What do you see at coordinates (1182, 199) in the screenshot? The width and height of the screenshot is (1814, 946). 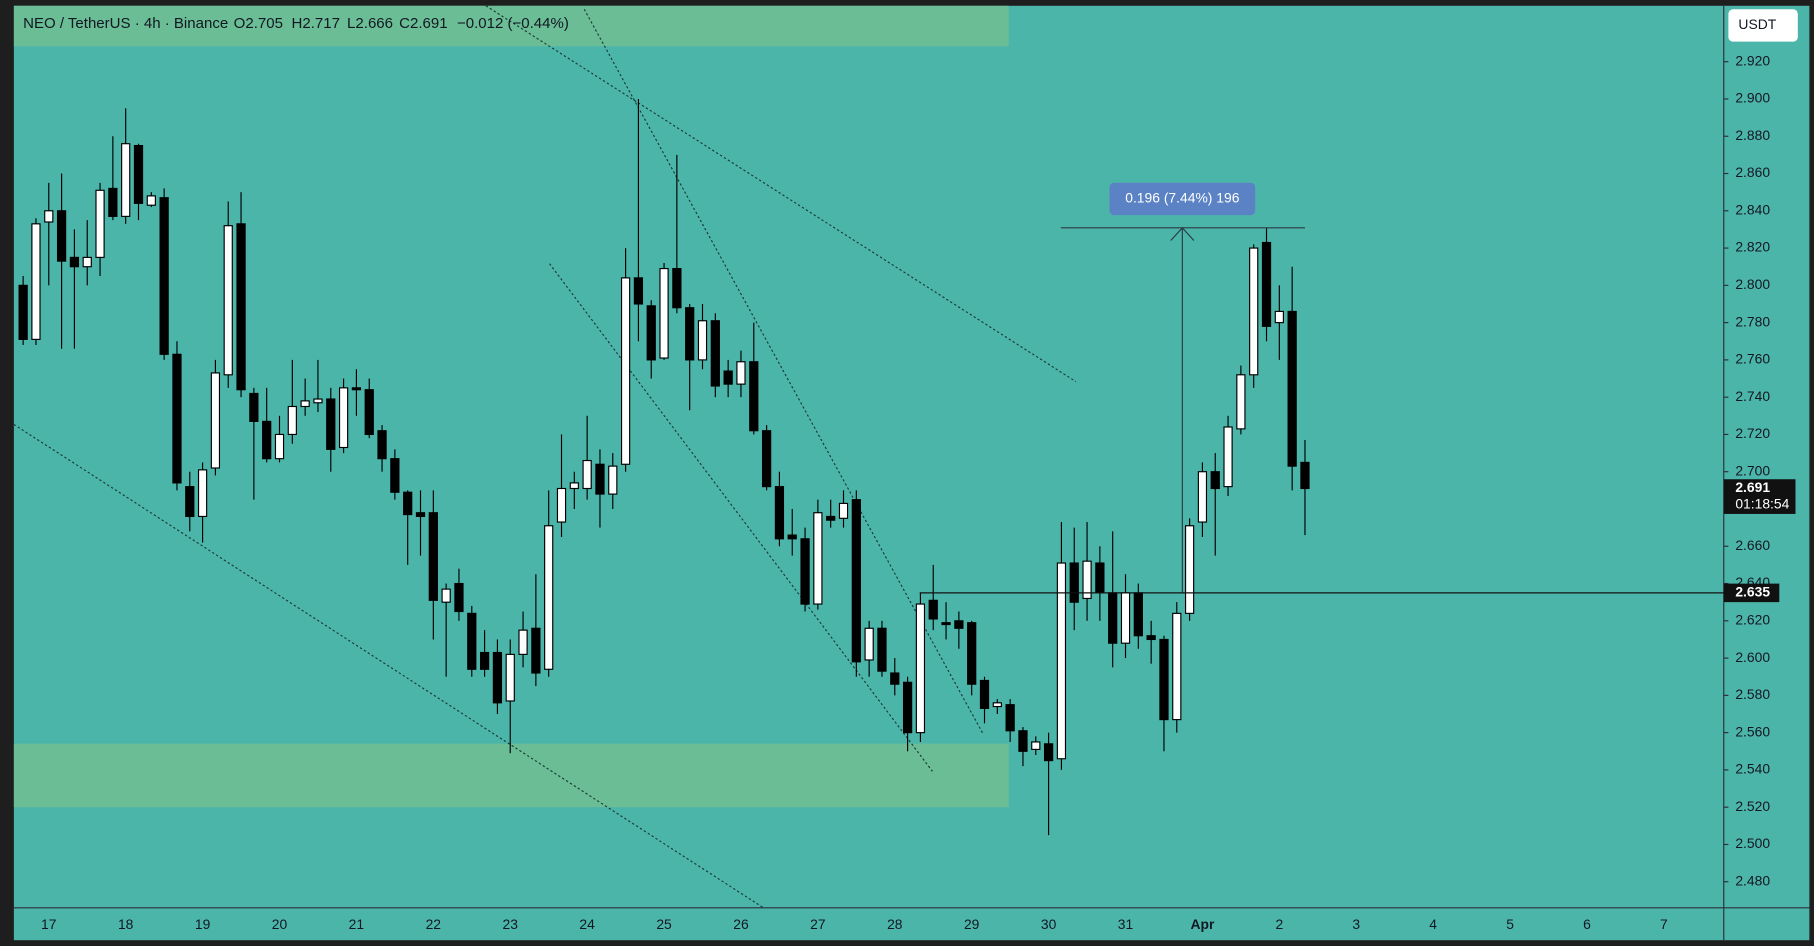 I see `measure-label-box` at bounding box center [1182, 199].